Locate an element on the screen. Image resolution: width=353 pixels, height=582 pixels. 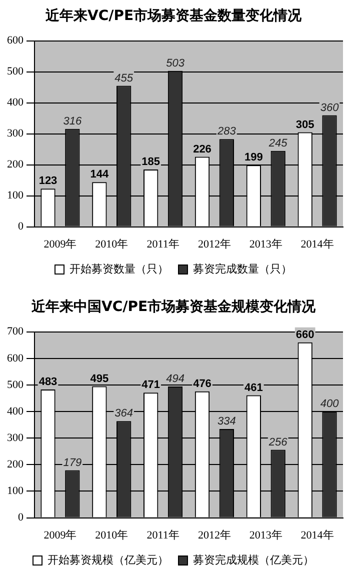
data-label: 471 is located at coordinates (151, 385).